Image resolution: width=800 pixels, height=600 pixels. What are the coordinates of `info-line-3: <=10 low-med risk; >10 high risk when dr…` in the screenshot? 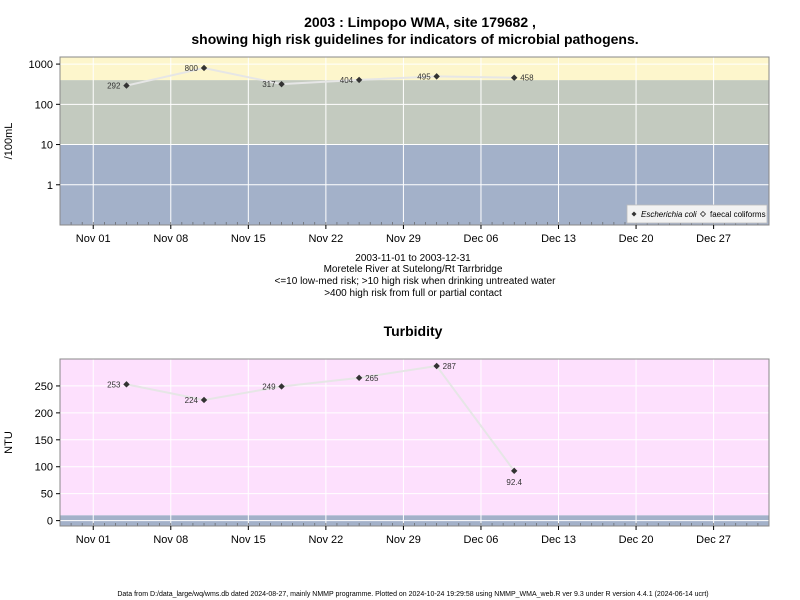 It's located at (416, 281).